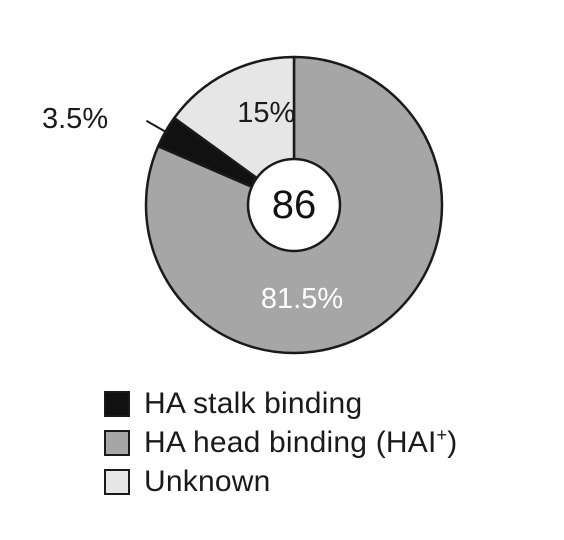 This screenshot has width=564, height=540. I want to click on center-hole, so click(294, 205).